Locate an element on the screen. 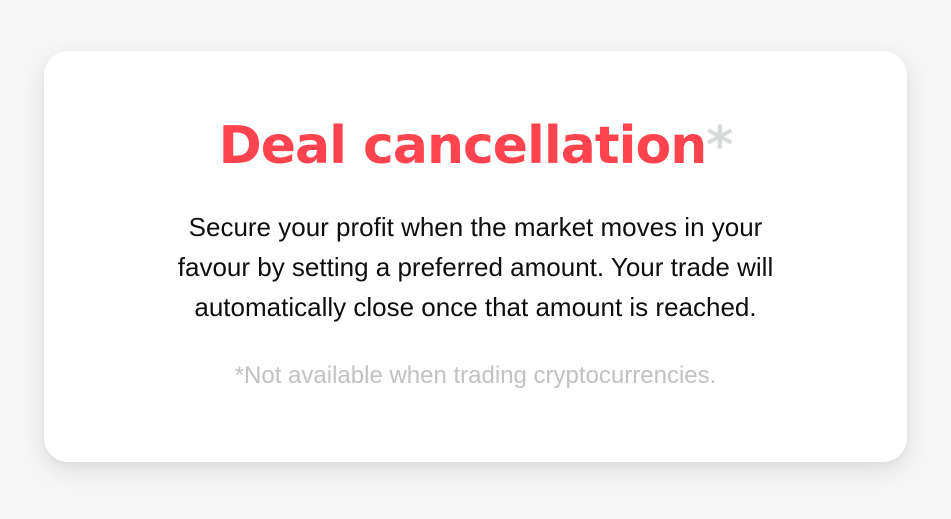  card-title-text: Deal cancellation is located at coordinates (463, 146).